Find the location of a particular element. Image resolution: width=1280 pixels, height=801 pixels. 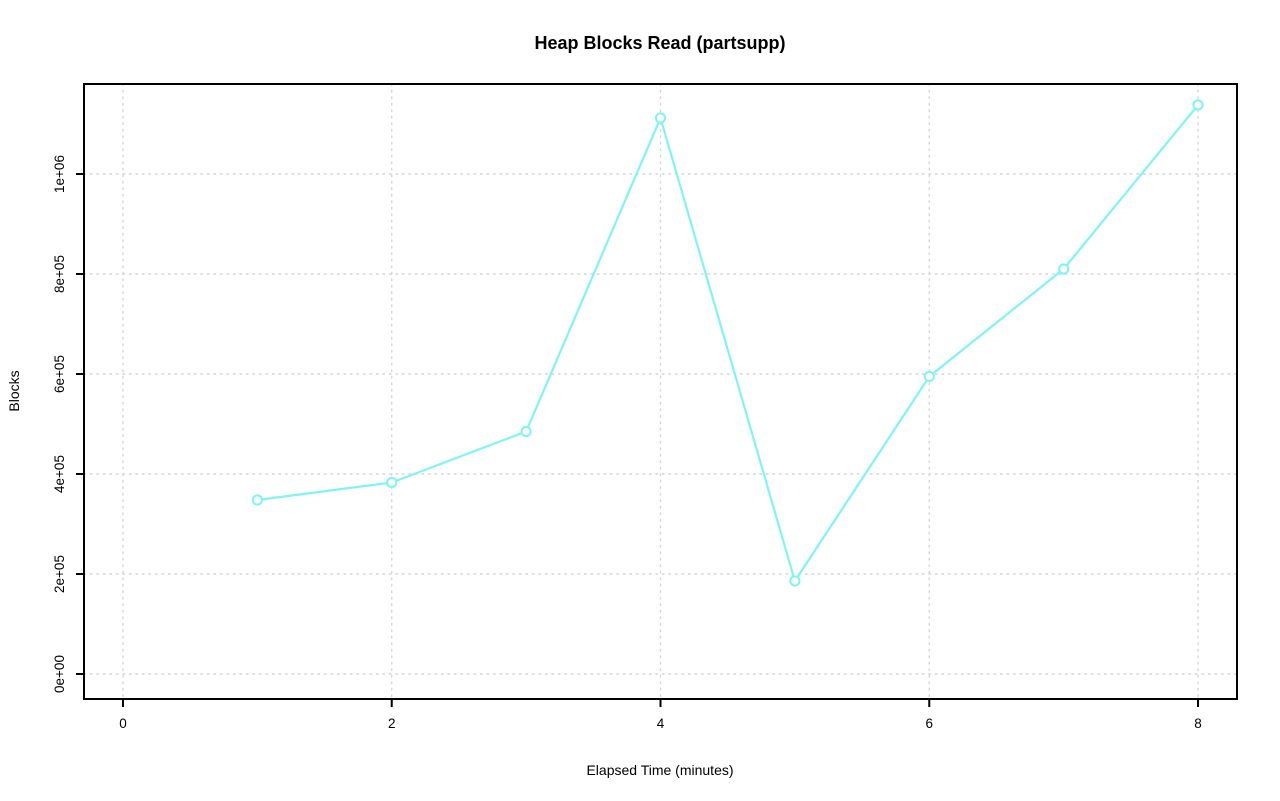

y-axis-label: Blocks is located at coordinates (14, 390).